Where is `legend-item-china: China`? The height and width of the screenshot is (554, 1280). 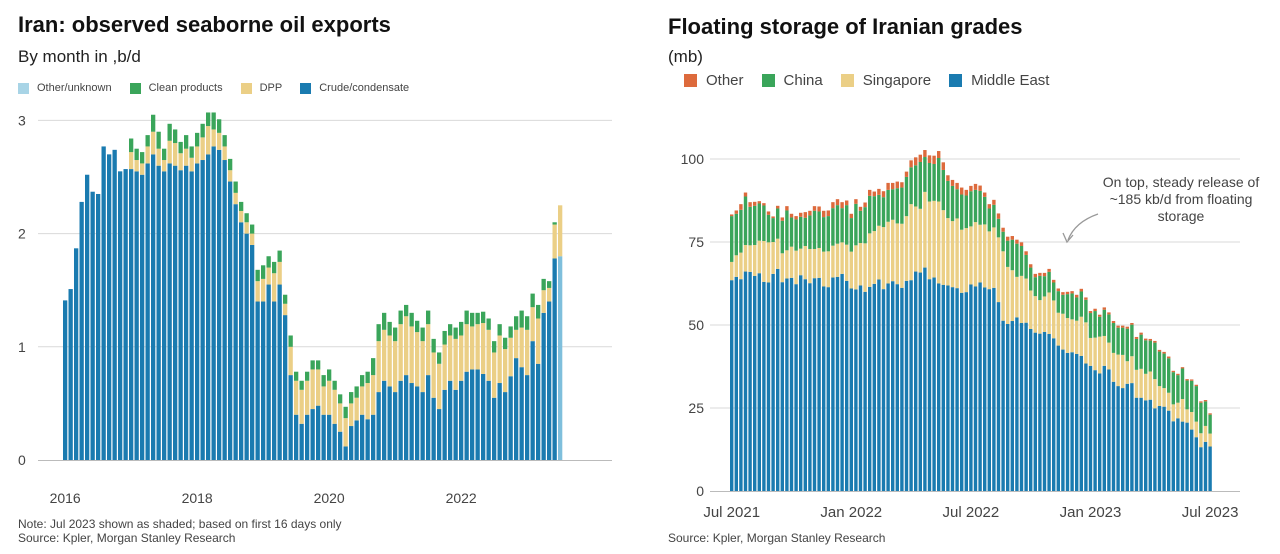
legend-item-china: China is located at coordinates (792, 80).